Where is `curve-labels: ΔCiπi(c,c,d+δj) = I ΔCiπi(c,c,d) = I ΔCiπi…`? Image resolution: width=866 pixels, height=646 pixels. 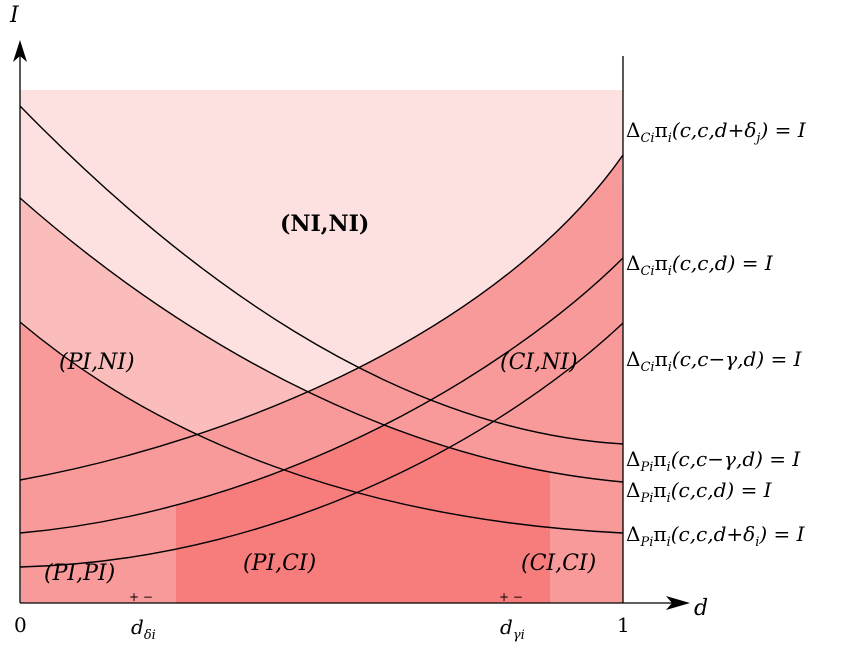 curve-labels: ΔCiπi(c,c,d+δj) = I ΔCiπi(c,c,d) = I ΔCiπi… is located at coordinates (716, 334).